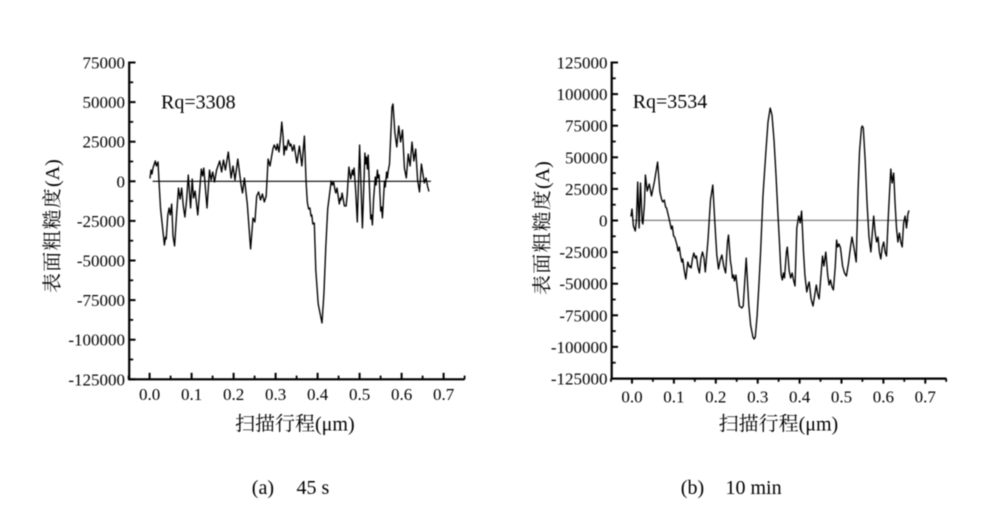  I want to click on svg-text: 10 min, so click(754, 488).